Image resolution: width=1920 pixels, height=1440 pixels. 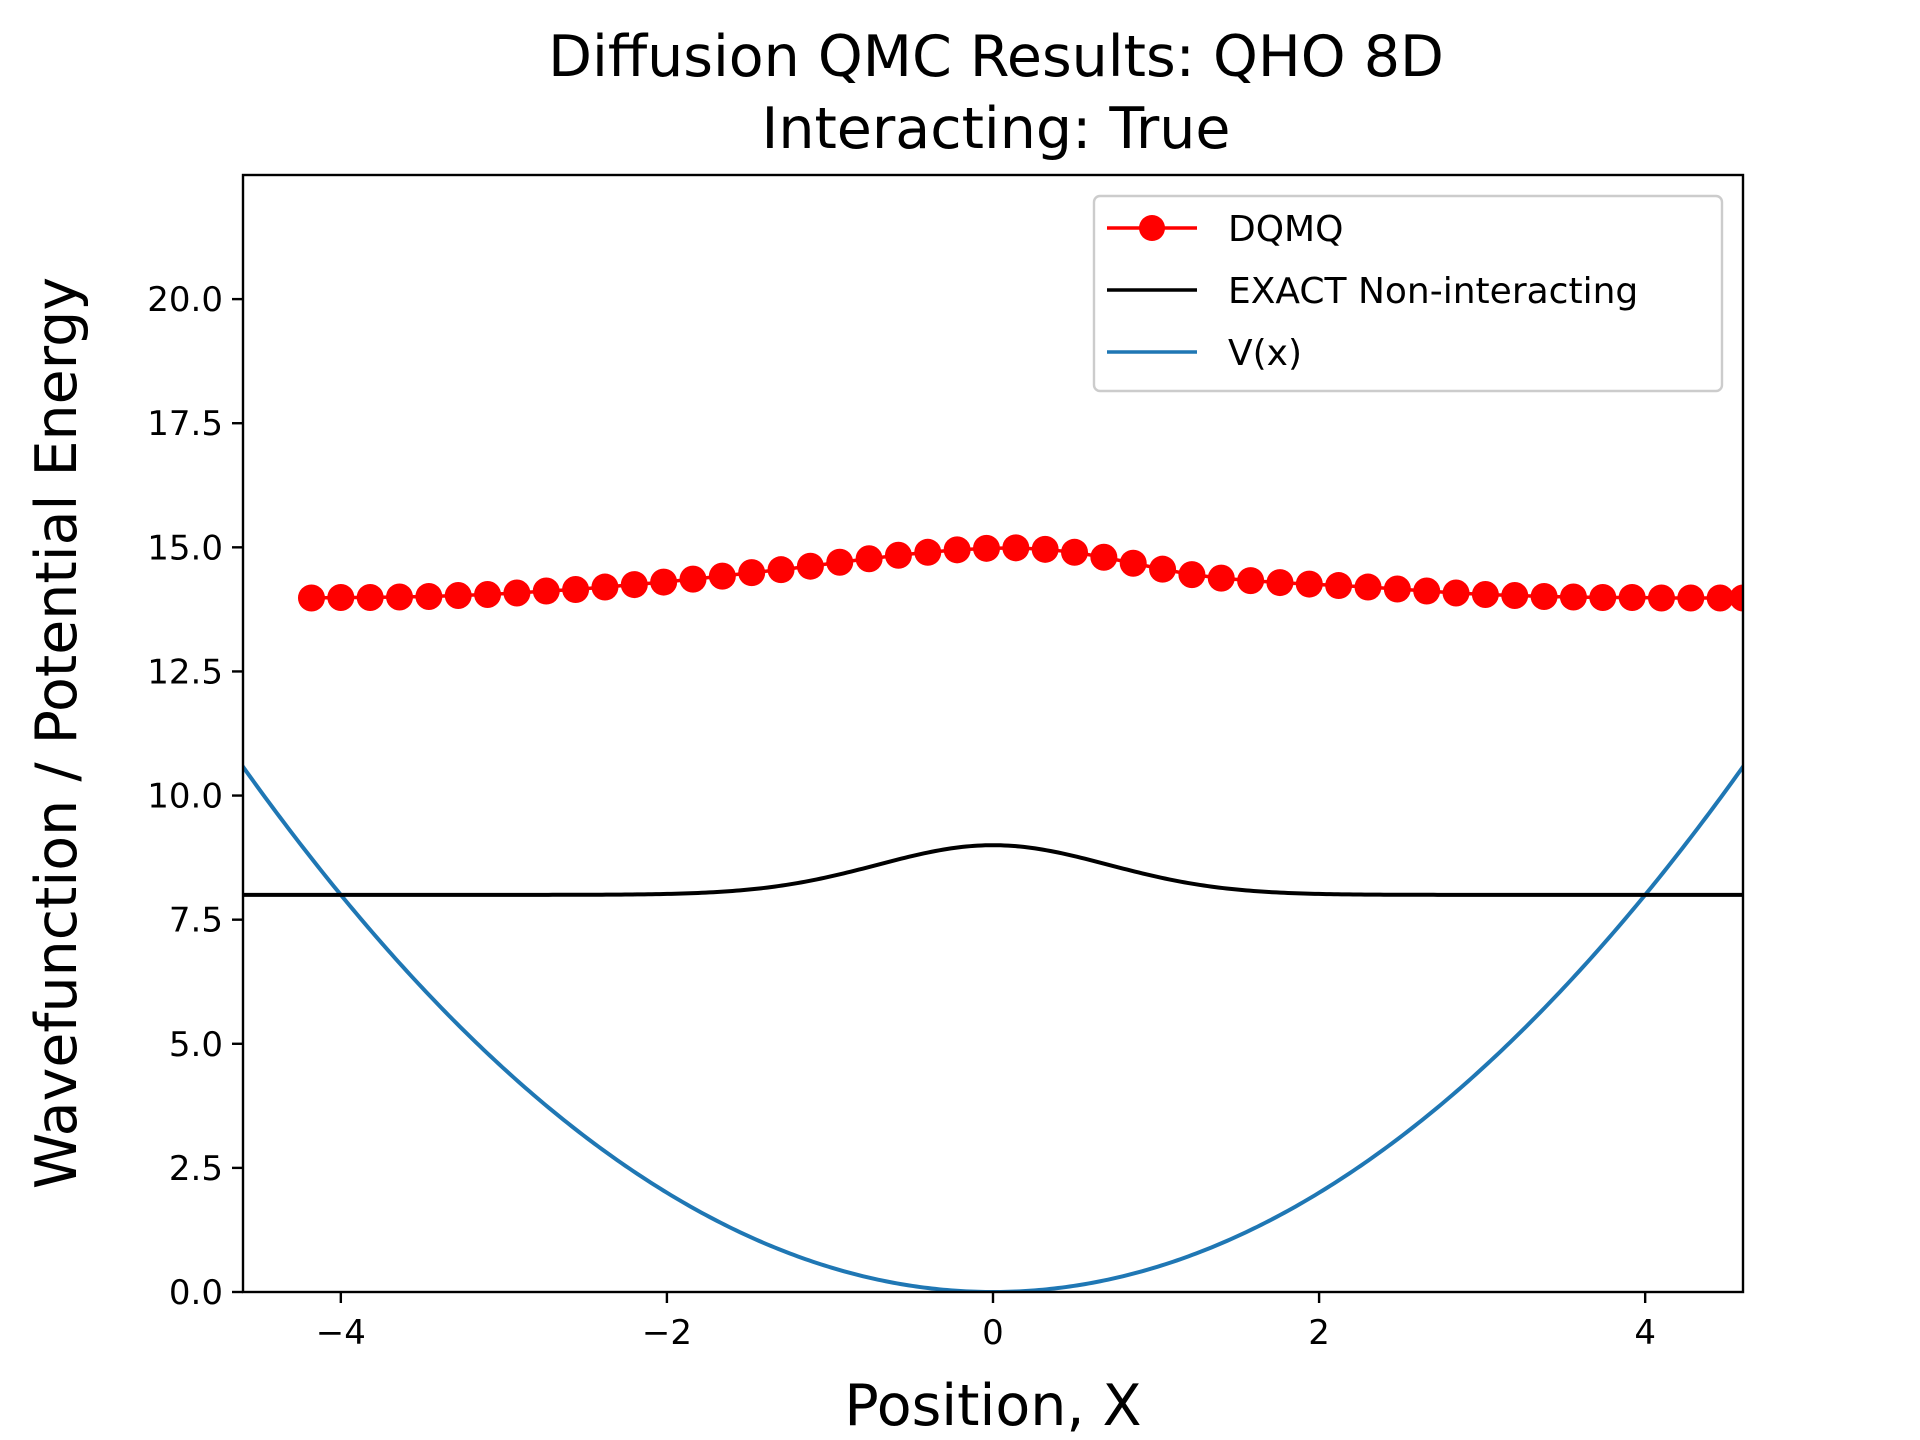 What do you see at coordinates (996, 57) in the screenshot?
I see `chart-title: Diffusion QMC Results: QHO 8D` at bounding box center [996, 57].